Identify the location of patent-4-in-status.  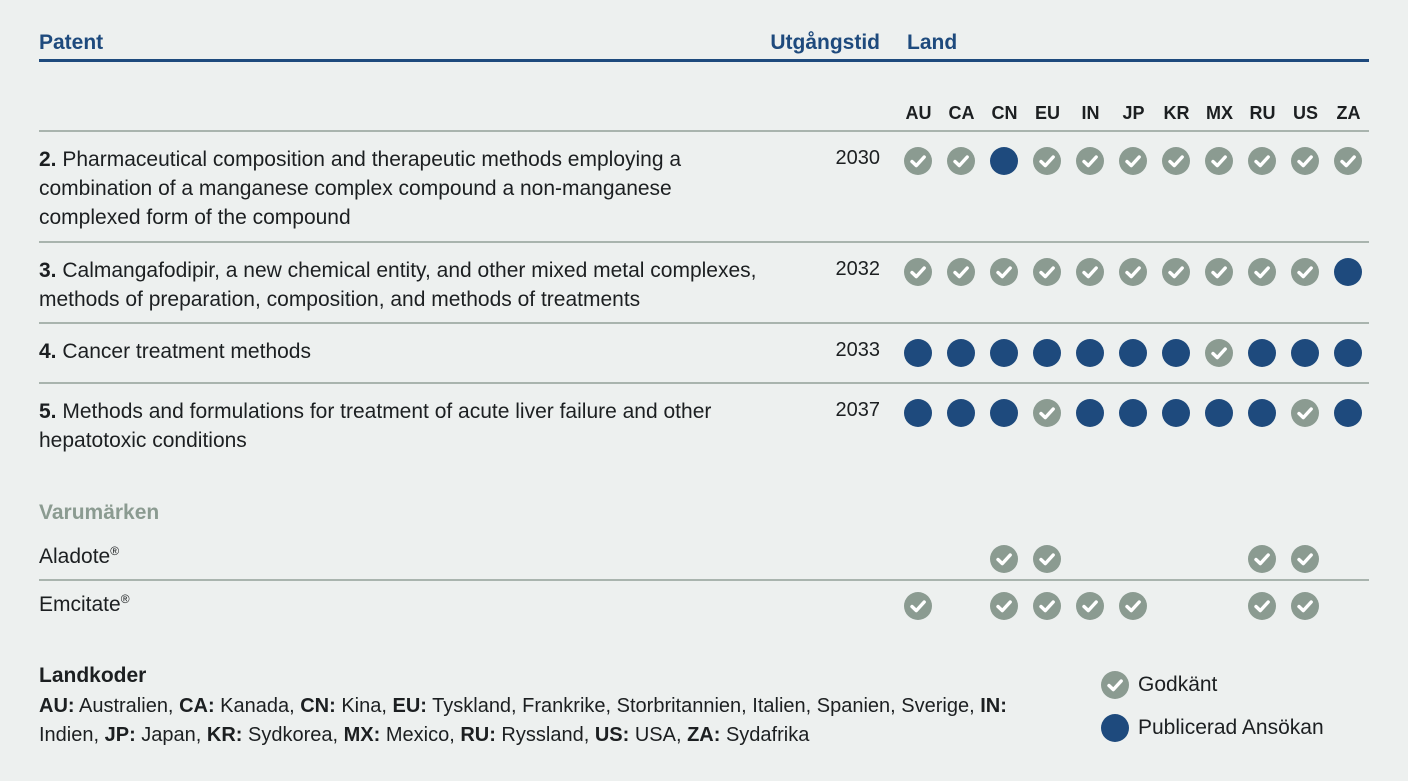
(1090, 353).